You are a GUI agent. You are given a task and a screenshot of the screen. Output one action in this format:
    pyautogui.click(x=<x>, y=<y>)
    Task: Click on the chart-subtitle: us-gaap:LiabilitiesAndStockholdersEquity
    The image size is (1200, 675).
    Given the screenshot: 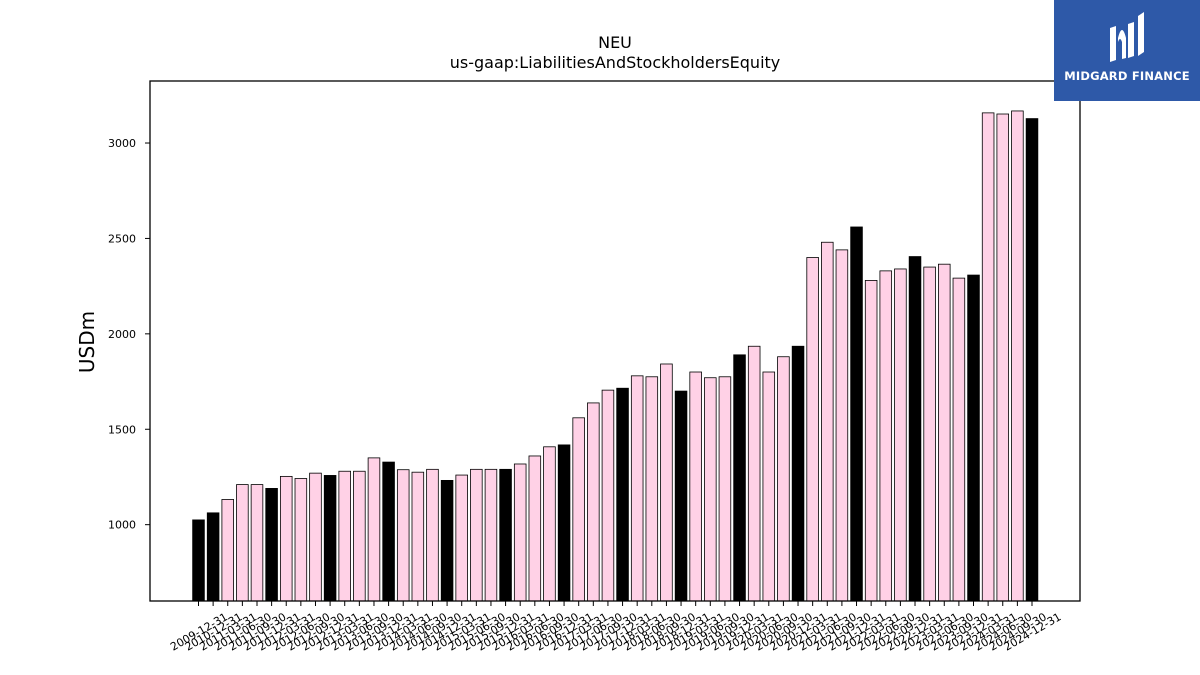 What is the action you would take?
    pyautogui.click(x=615, y=62)
    